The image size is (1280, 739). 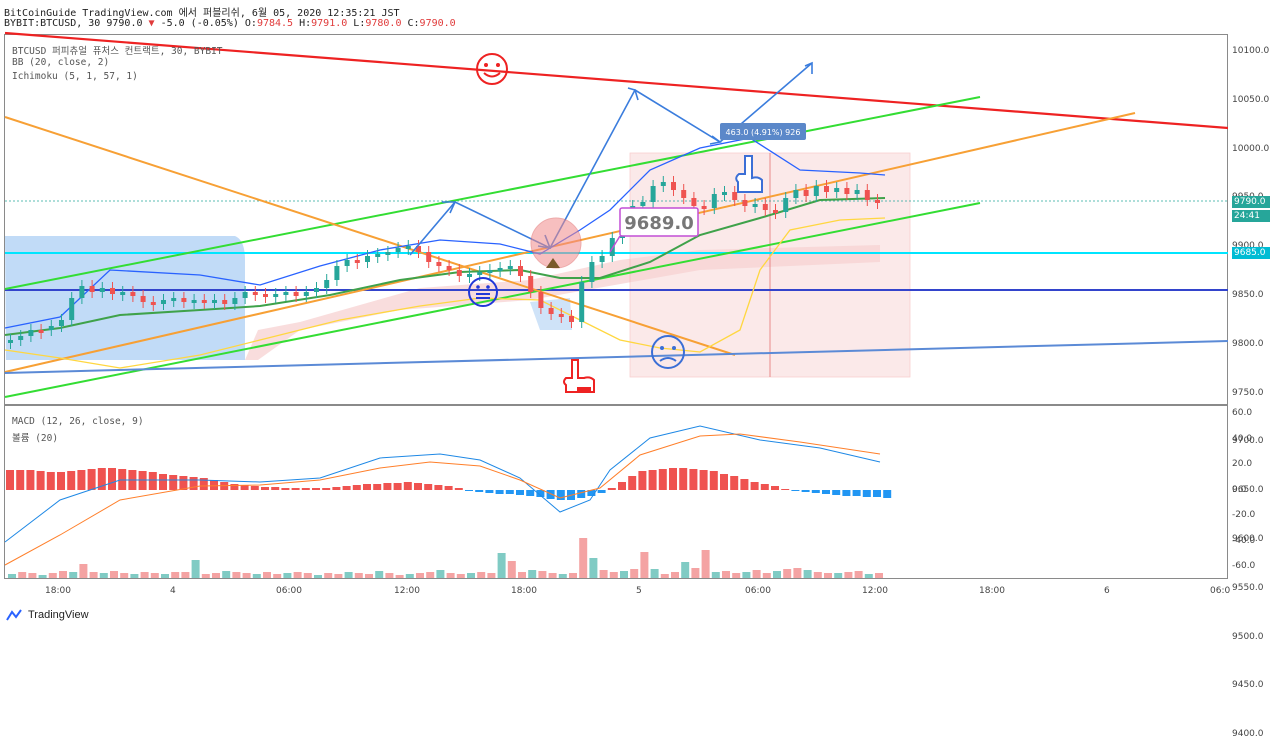 I want to click on blue-trendline, so click(x=616, y=357).